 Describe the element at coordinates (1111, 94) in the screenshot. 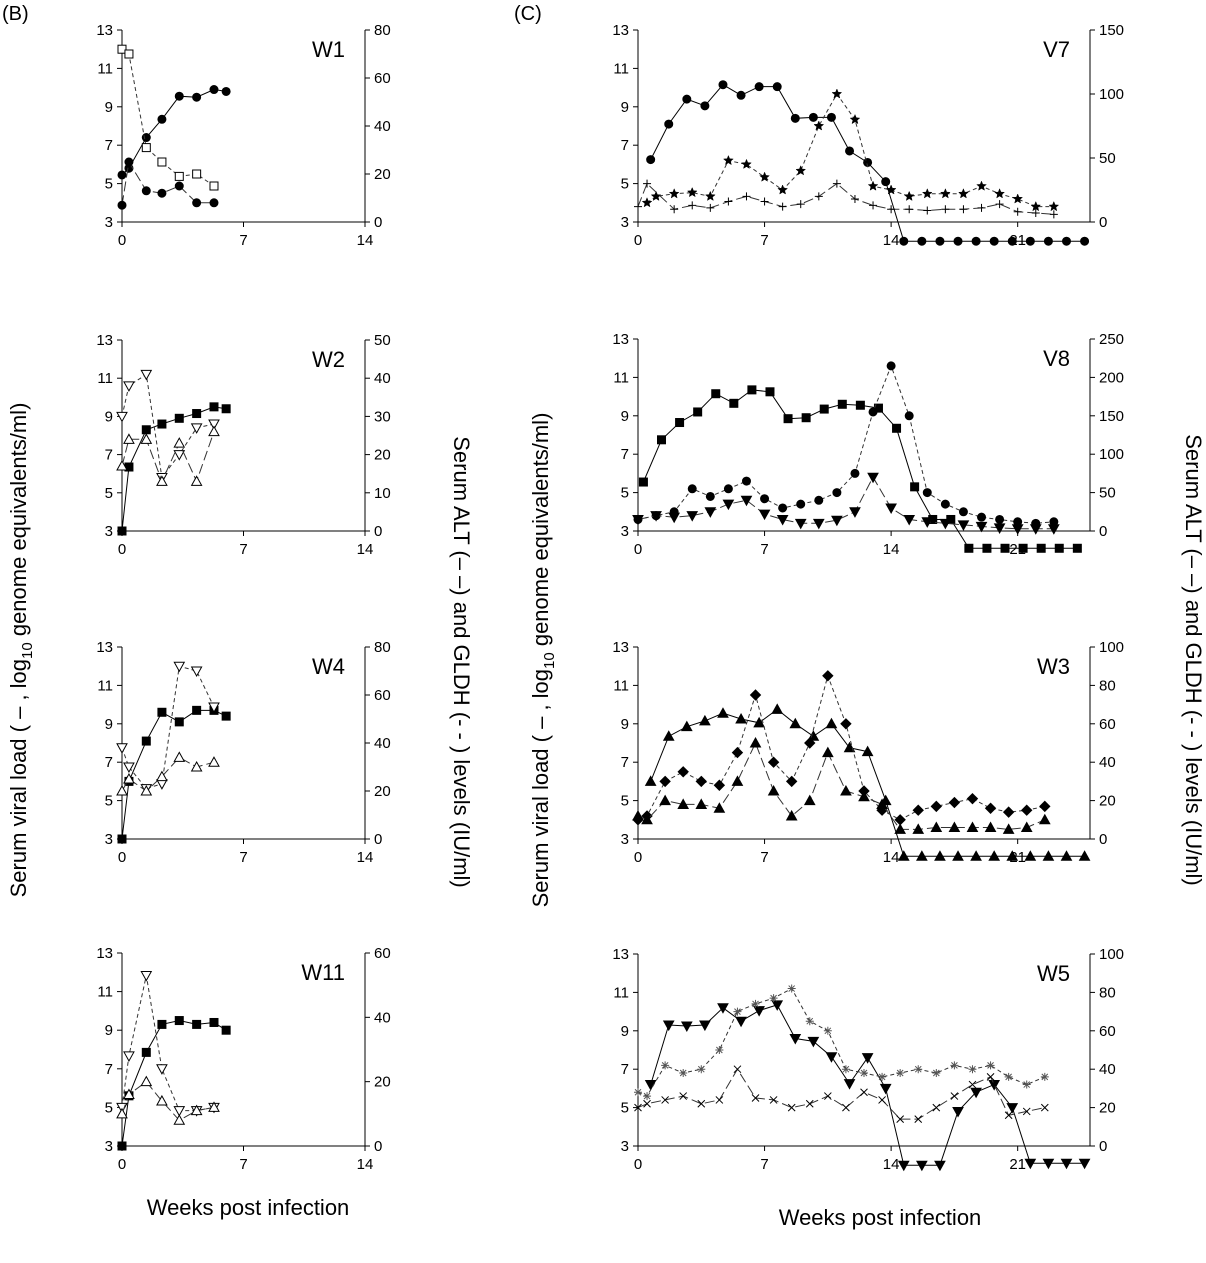

I see `y-right-tick-label: 100` at that location.